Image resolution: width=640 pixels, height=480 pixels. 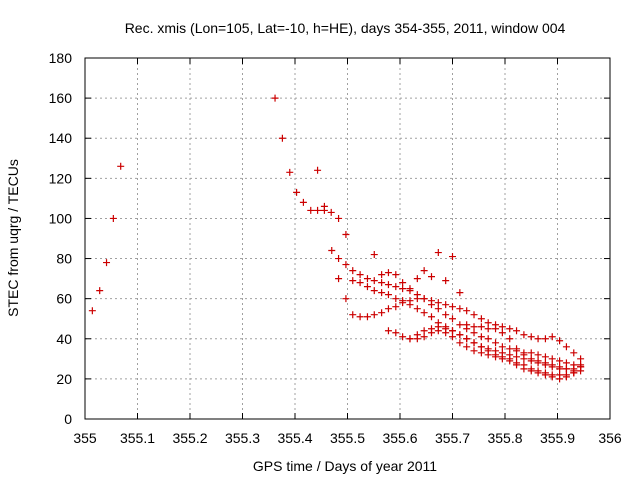 What do you see at coordinates (64, 259) in the screenshot?
I see `y-tick-label: 80` at bounding box center [64, 259].